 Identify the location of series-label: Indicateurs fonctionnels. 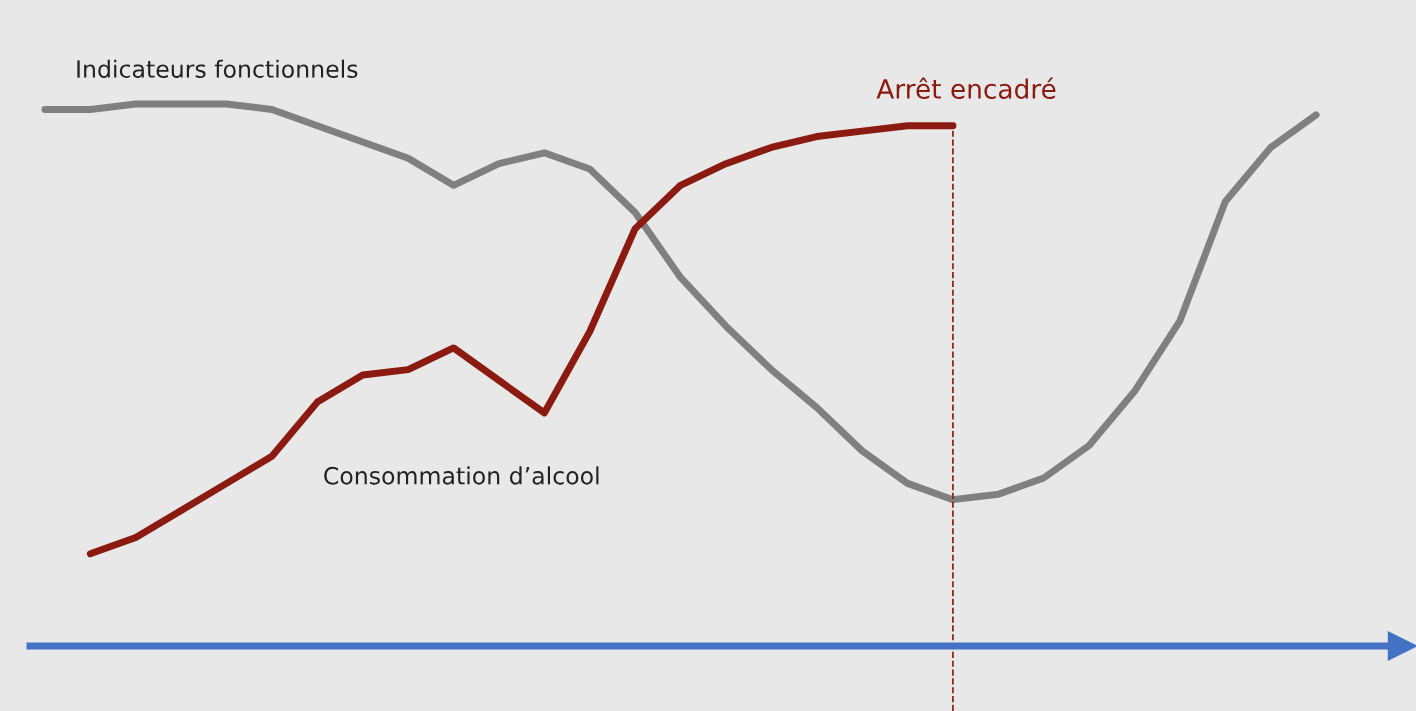
(217, 68).